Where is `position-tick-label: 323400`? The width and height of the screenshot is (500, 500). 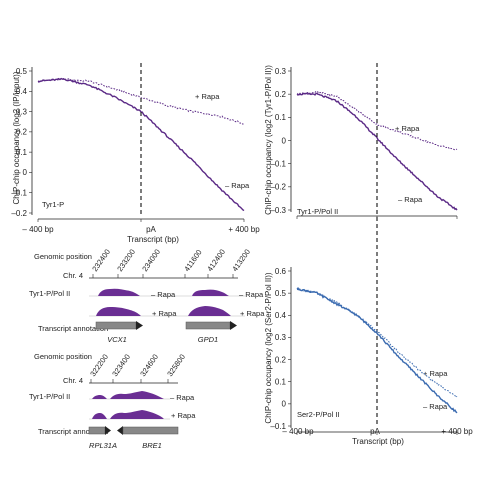
position-tick-label: 323400 is located at coordinates (121, 365).